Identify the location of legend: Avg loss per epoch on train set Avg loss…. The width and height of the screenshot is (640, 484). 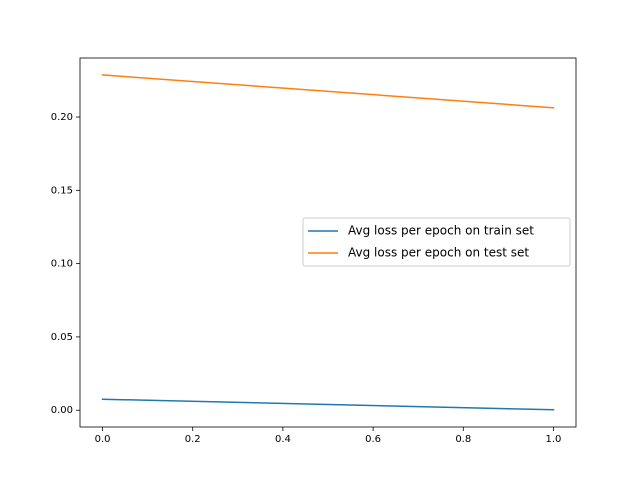
(436, 242).